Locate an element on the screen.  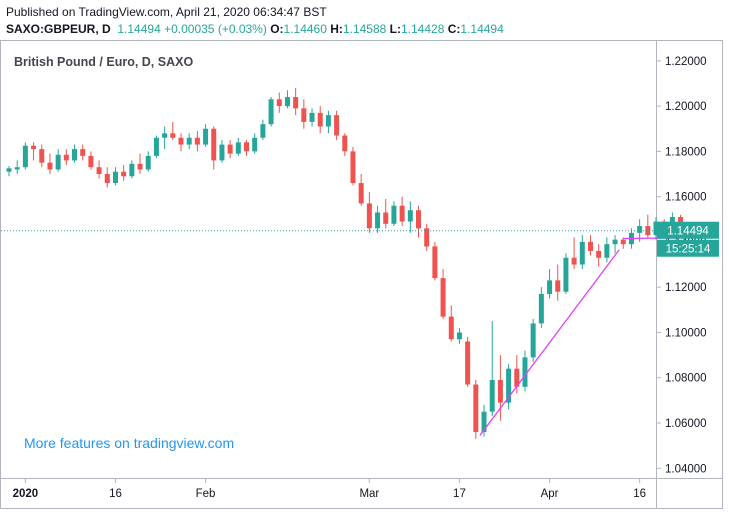
countdown-badge: 15:25:14 is located at coordinates (688, 248).